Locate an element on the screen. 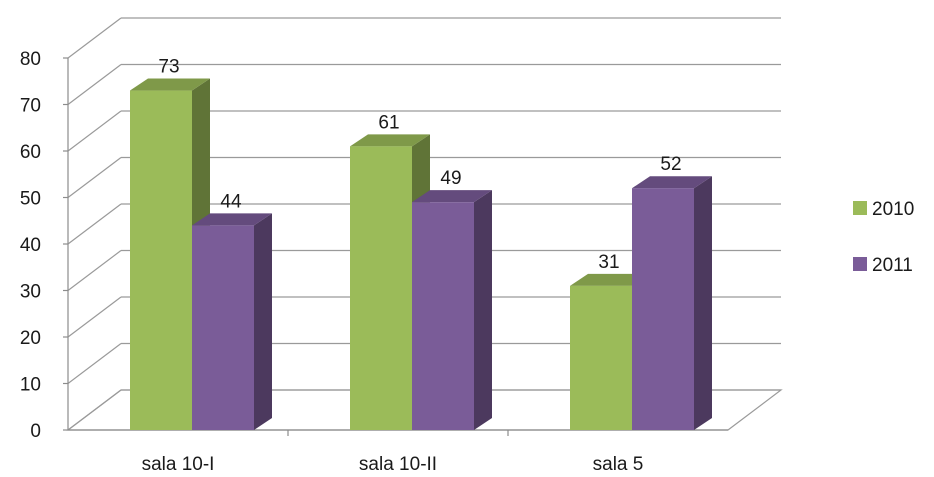  x-tick-label: sala 10-I is located at coordinates (178, 464).